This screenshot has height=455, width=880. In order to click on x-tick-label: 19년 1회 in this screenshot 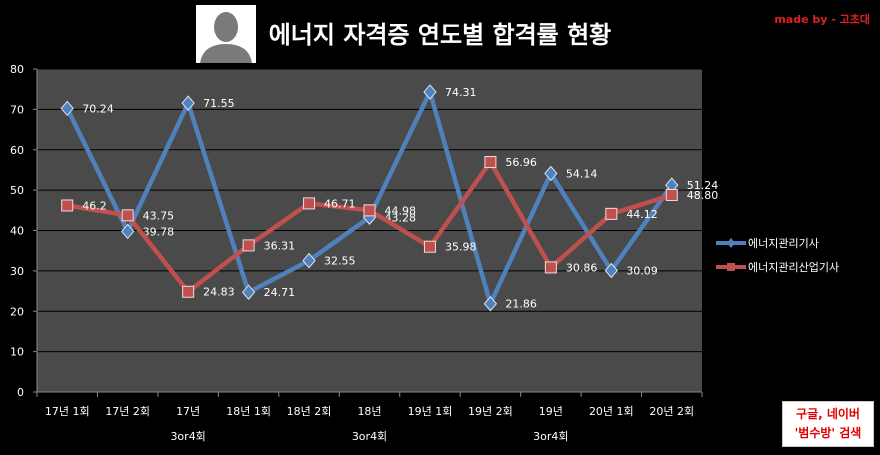, I will do `click(430, 411)`.